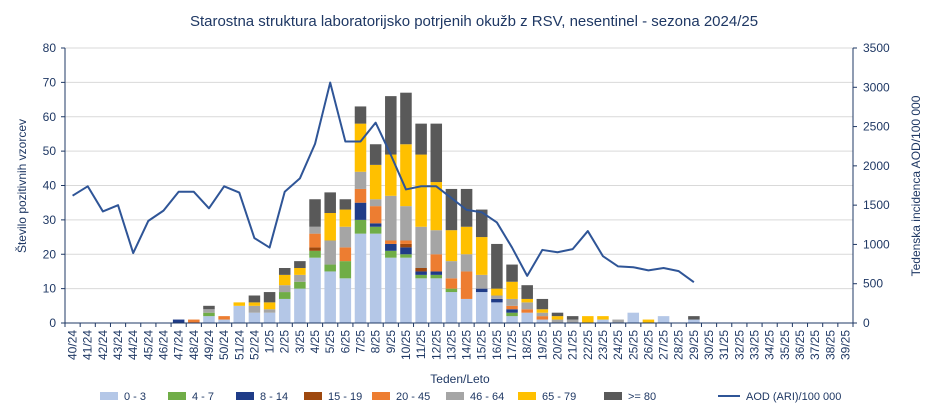 The image size is (948, 416). I want to click on x-tick-label: 28/25, so click(679, 345).